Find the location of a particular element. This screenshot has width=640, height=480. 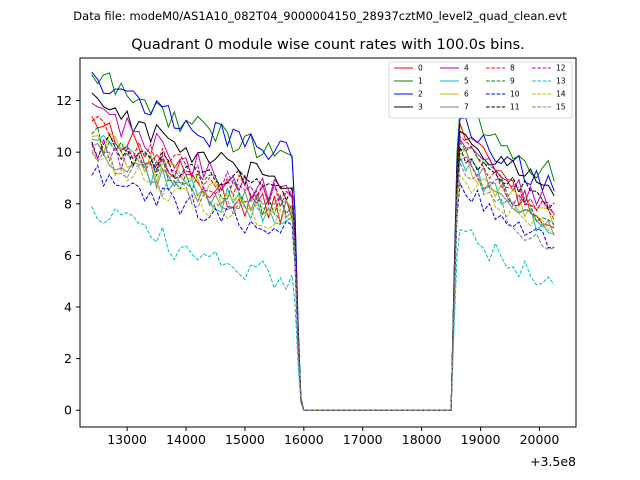

y-axis: 0 2 4 6 8 10 12 is located at coordinates (68, 255).